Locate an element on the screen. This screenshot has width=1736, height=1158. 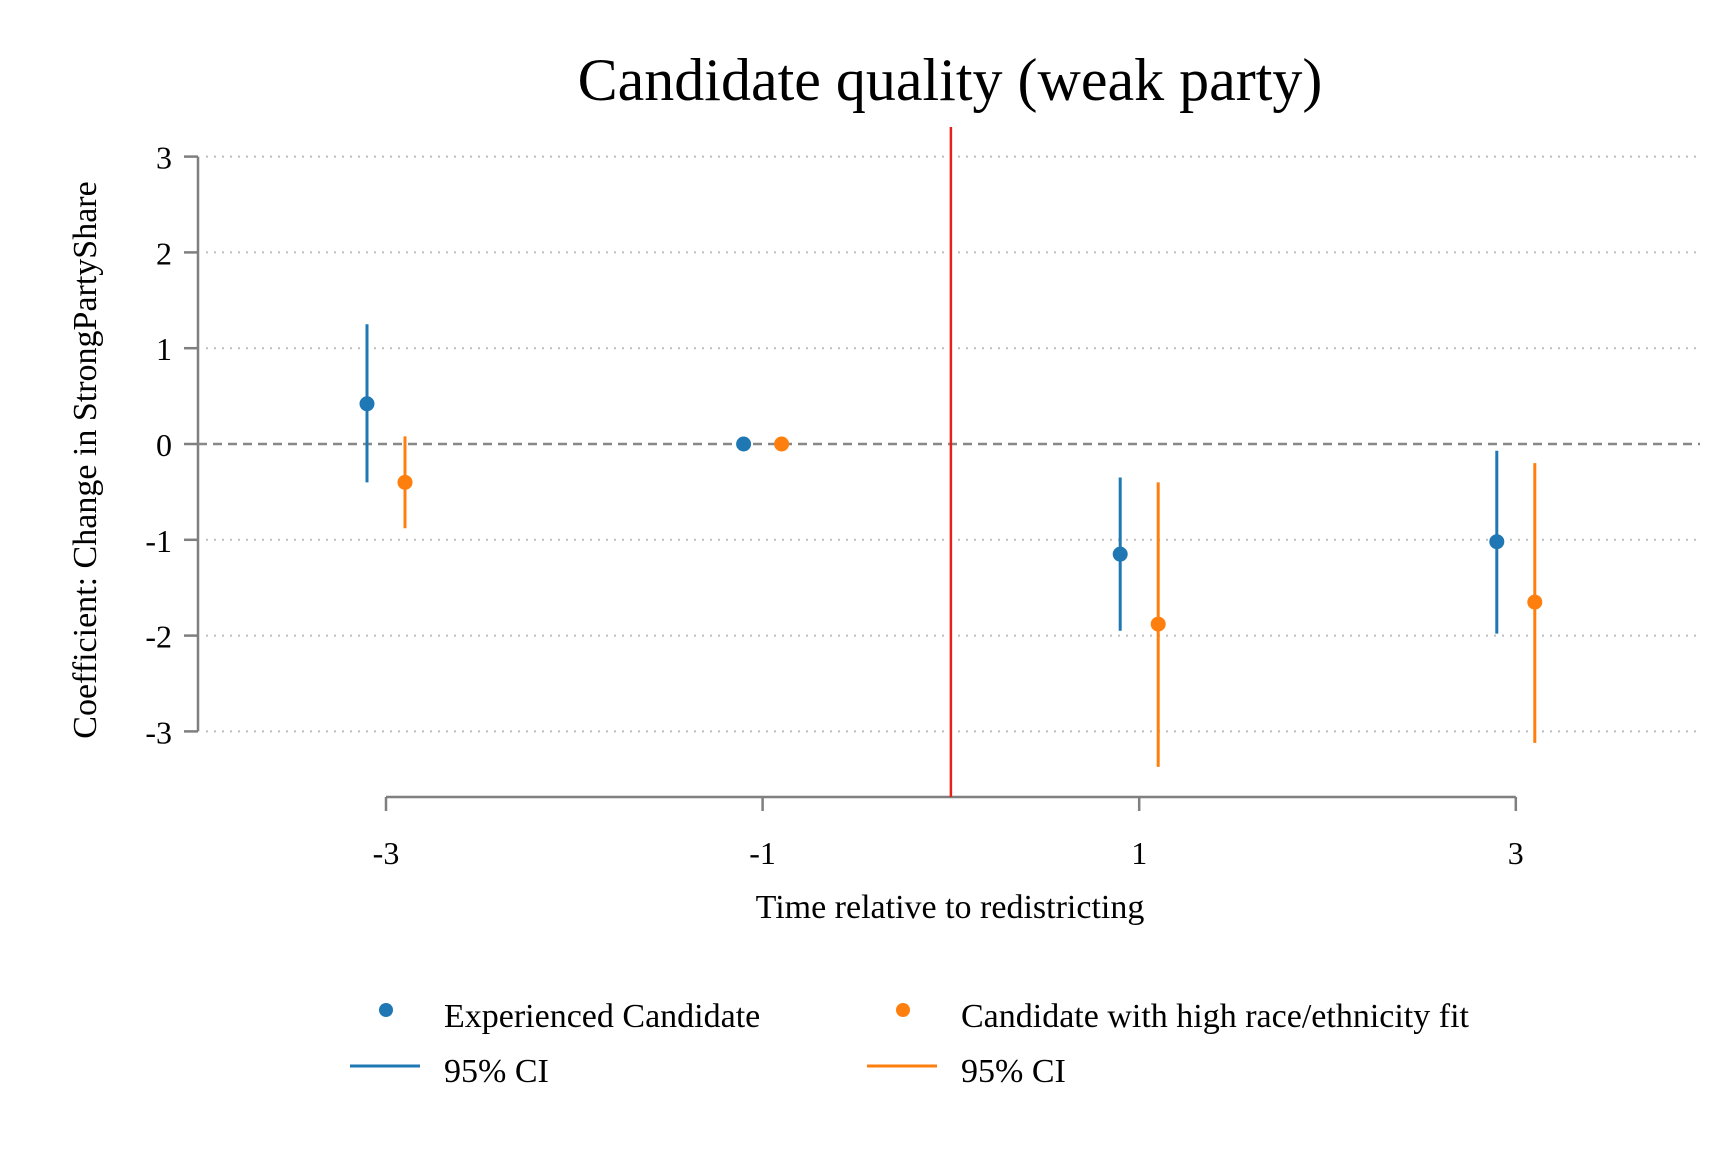
x-tick-label: -1 is located at coordinates (762, 853).